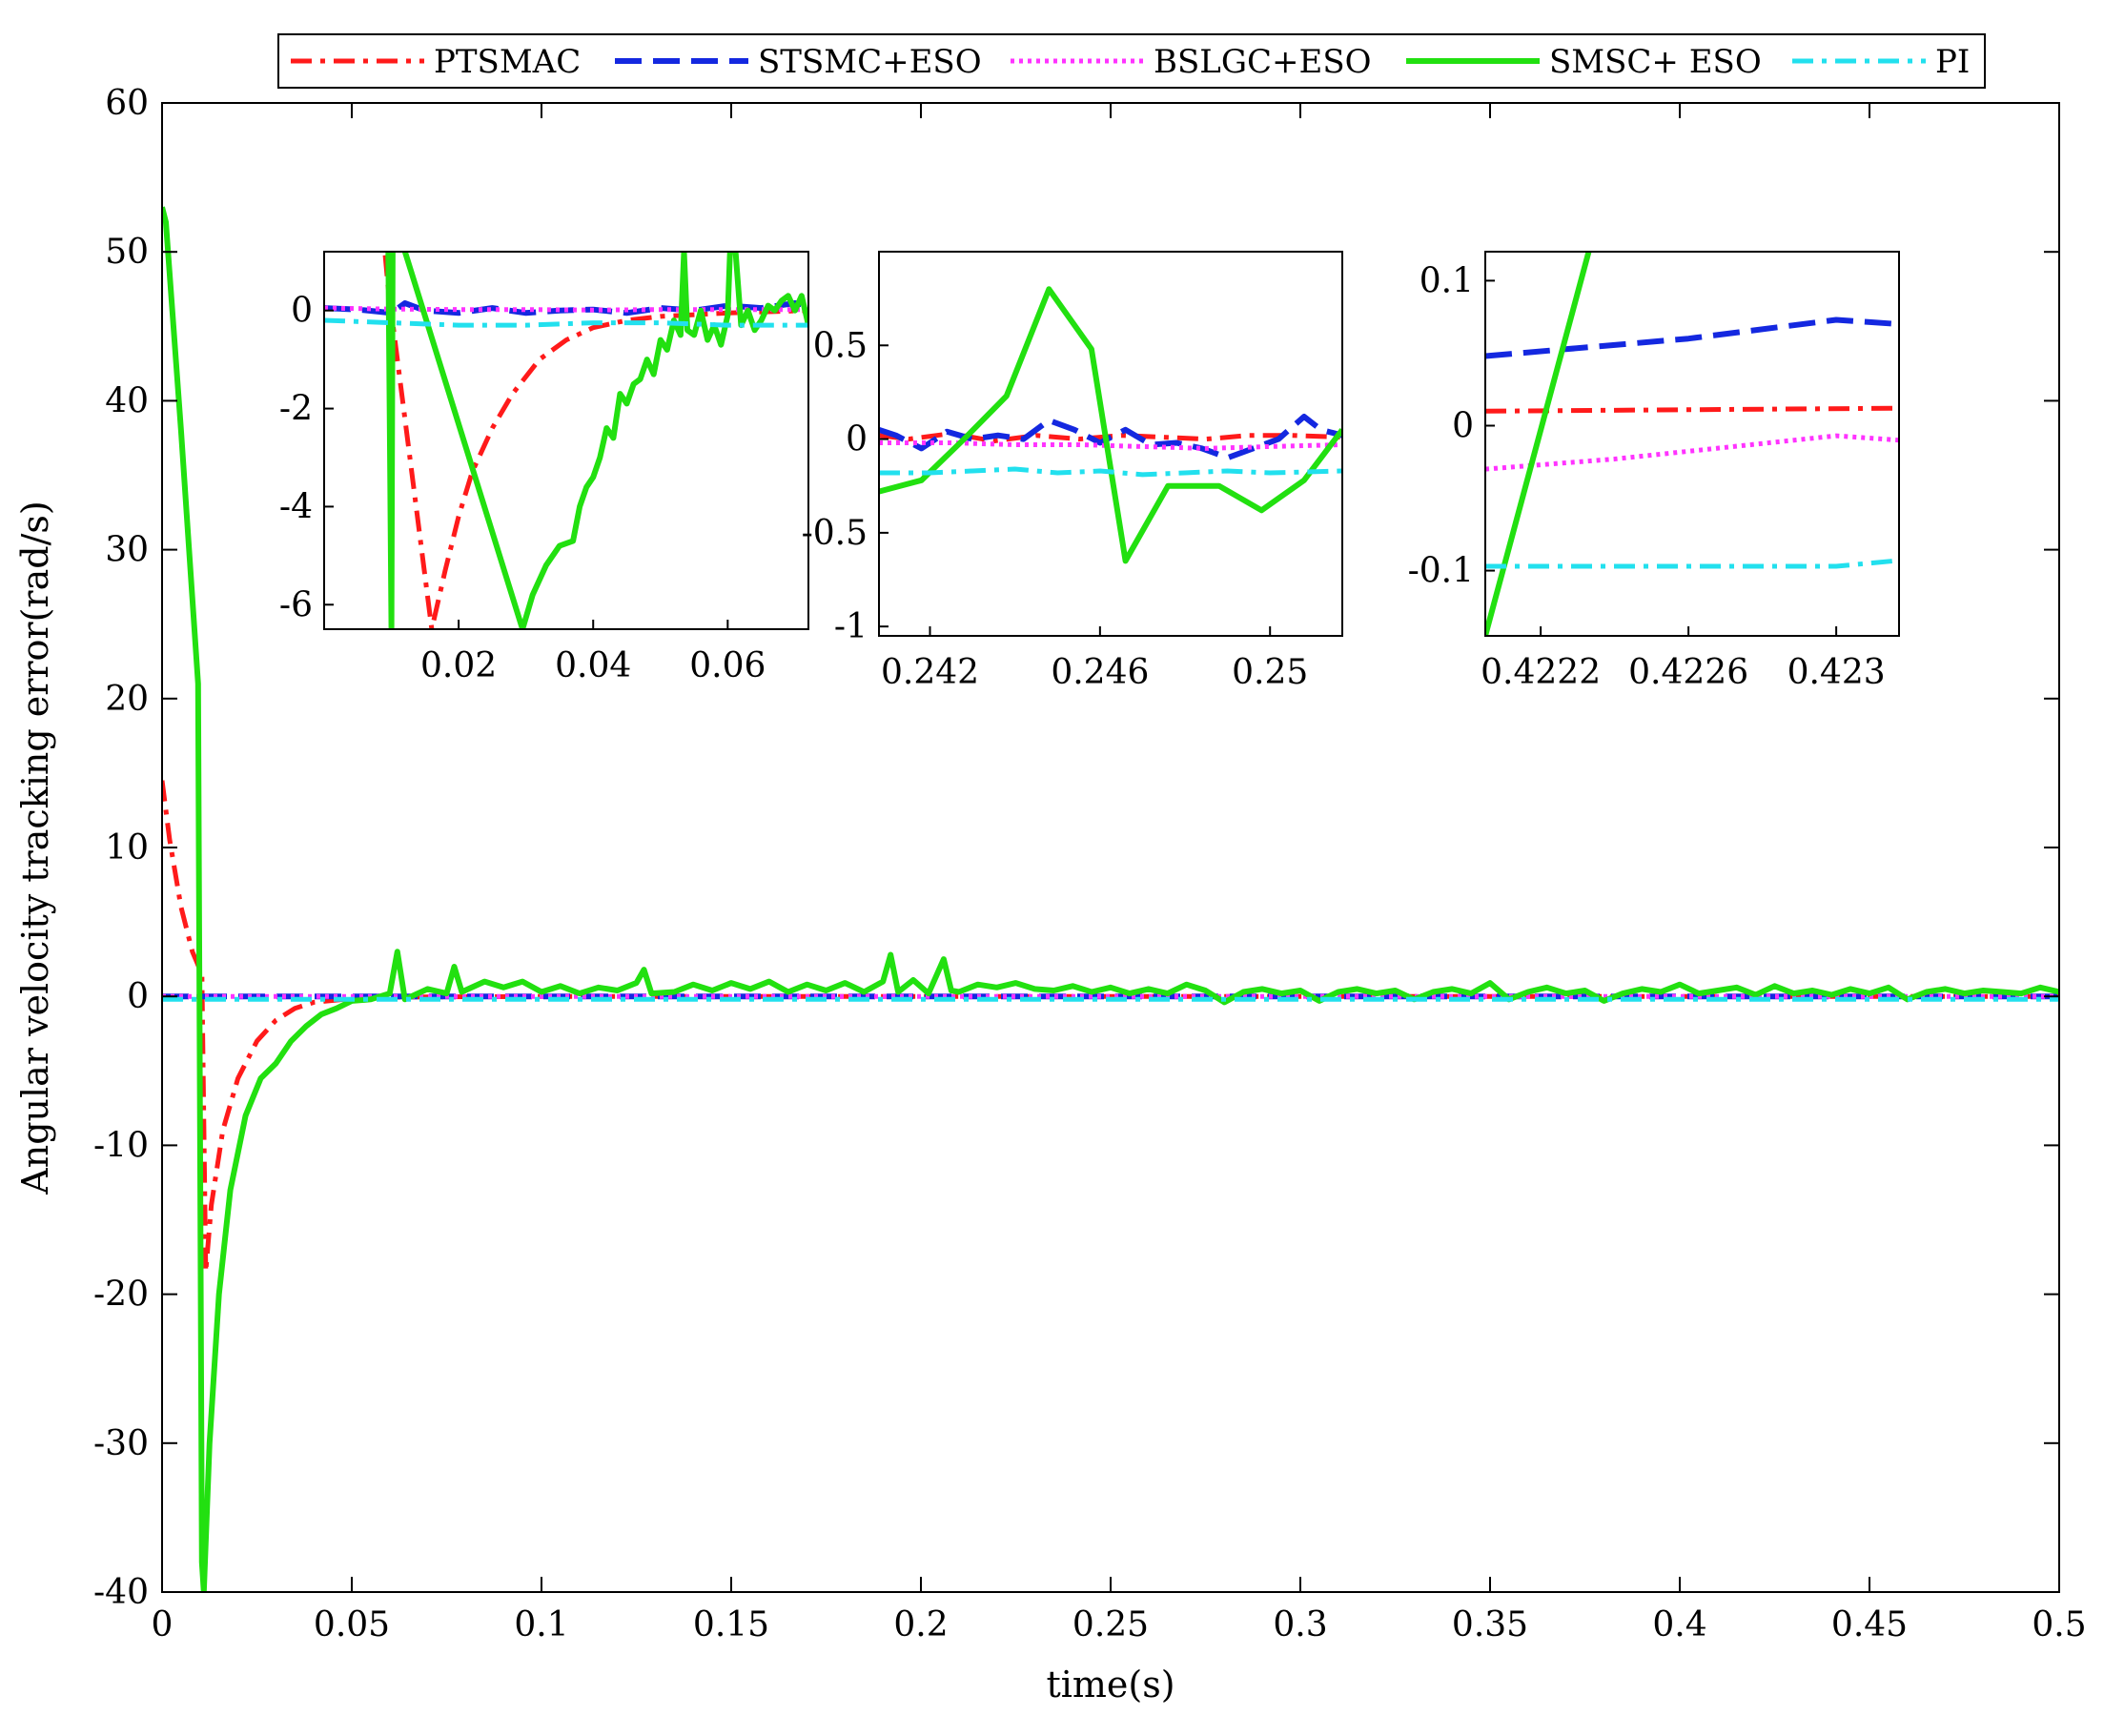 This screenshot has width=2104, height=1736. I want to click on x-tick-label: 0.45, so click(1869, 1624).